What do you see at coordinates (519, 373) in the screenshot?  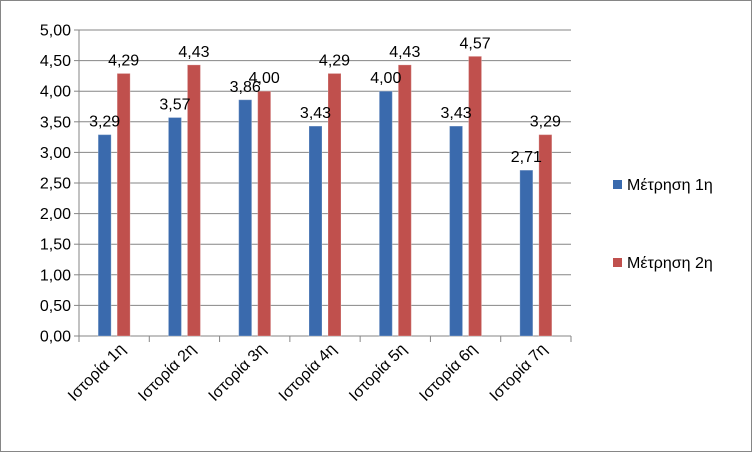 I see `category-label: Ιστορία 7η` at bounding box center [519, 373].